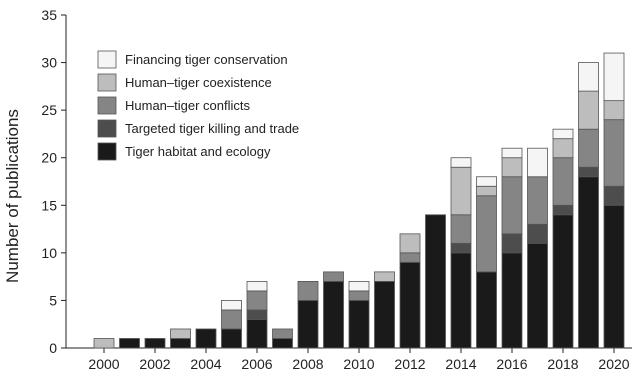  Describe the element at coordinates (49, 110) in the screenshot. I see `y-tick-label: 25` at that location.